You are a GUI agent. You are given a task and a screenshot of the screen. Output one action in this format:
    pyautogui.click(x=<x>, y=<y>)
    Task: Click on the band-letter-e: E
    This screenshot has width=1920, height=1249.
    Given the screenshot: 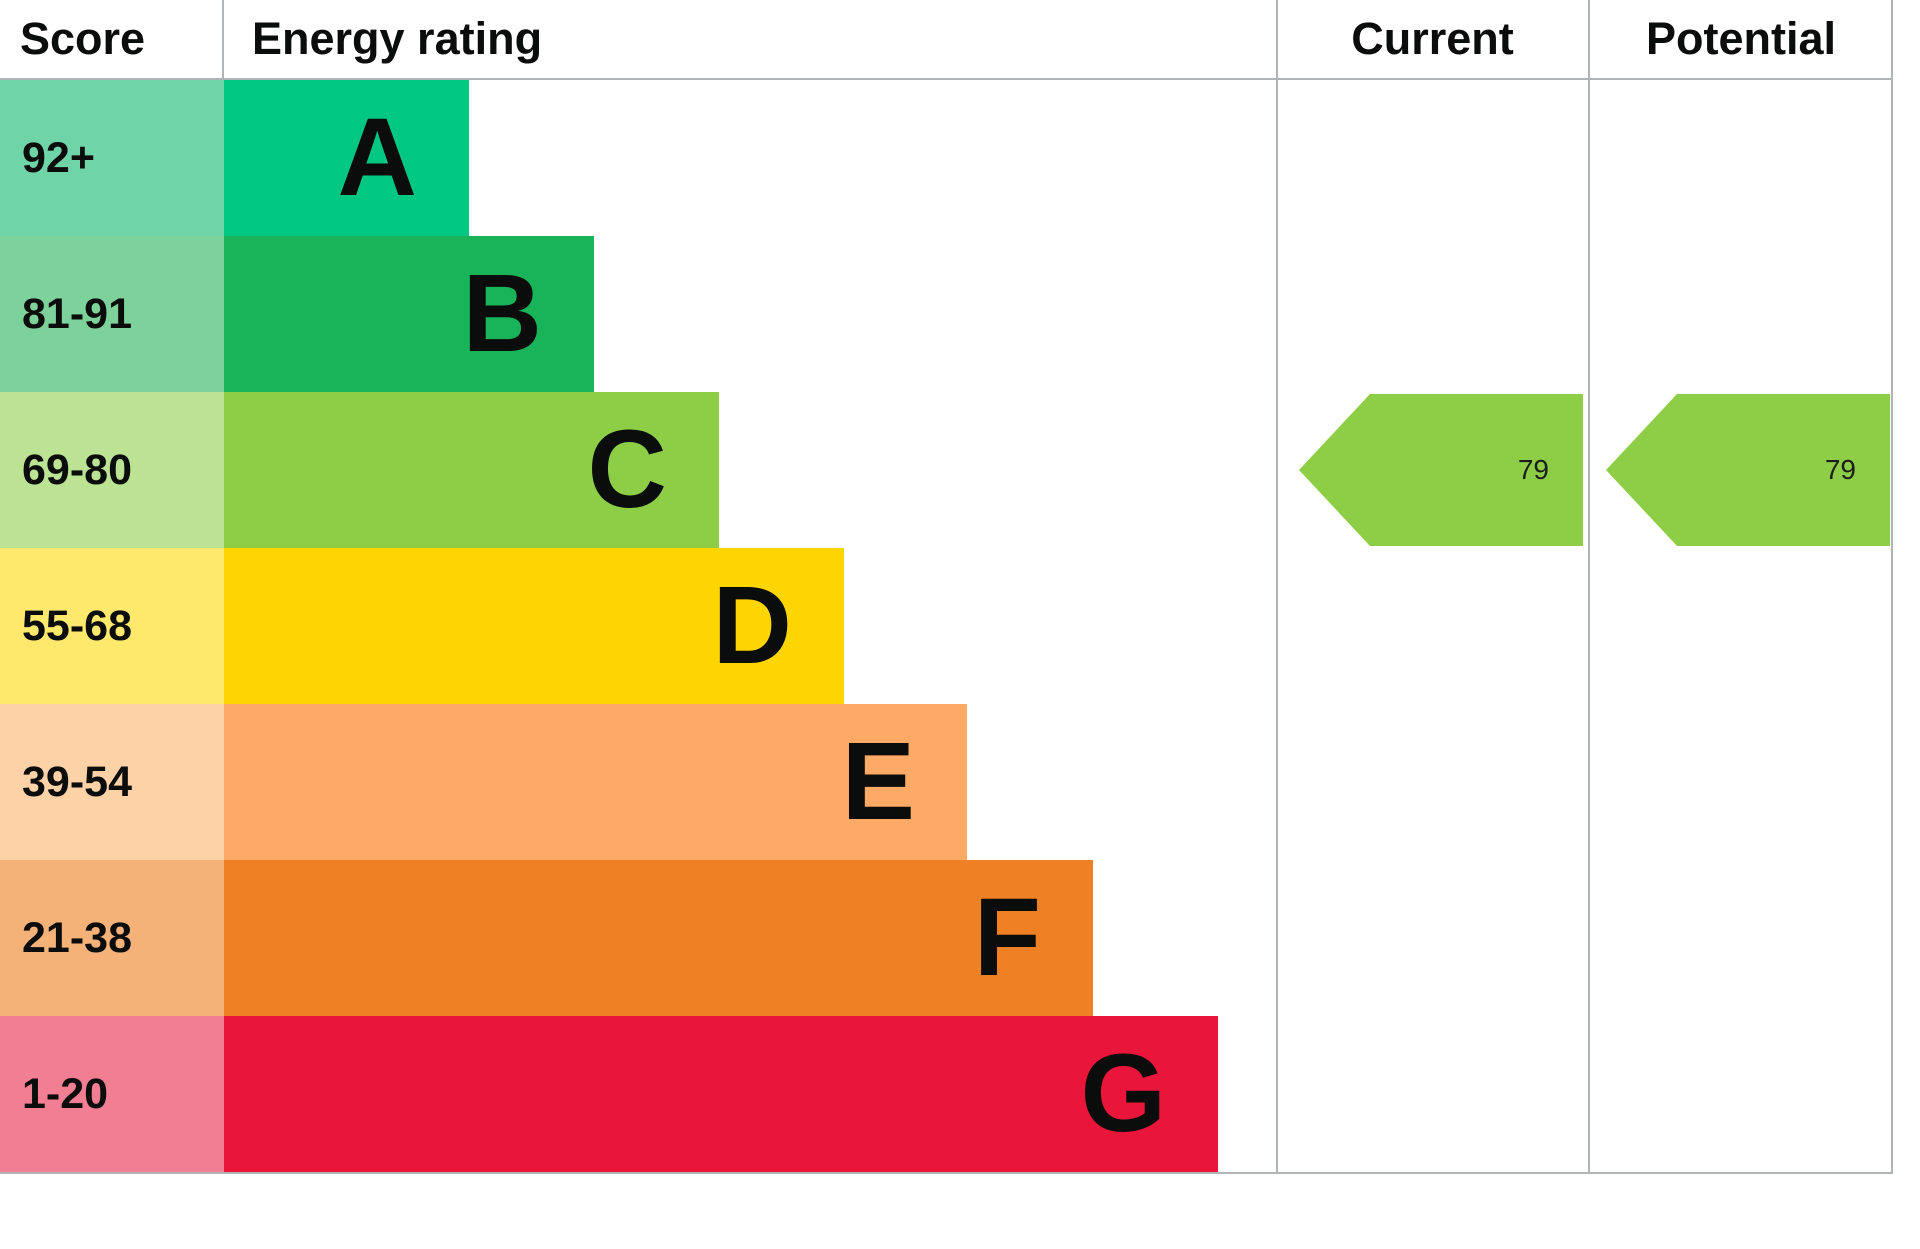 What is the action you would take?
    pyautogui.click(x=878, y=781)
    